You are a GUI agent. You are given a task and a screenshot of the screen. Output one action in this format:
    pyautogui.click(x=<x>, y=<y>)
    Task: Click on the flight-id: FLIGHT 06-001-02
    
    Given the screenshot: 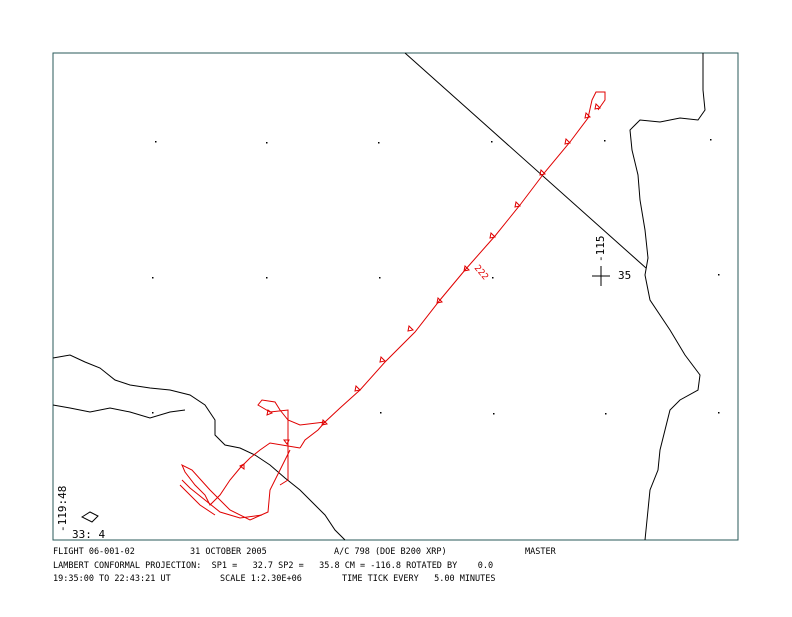 What is the action you would take?
    pyautogui.click(x=94, y=552)
    